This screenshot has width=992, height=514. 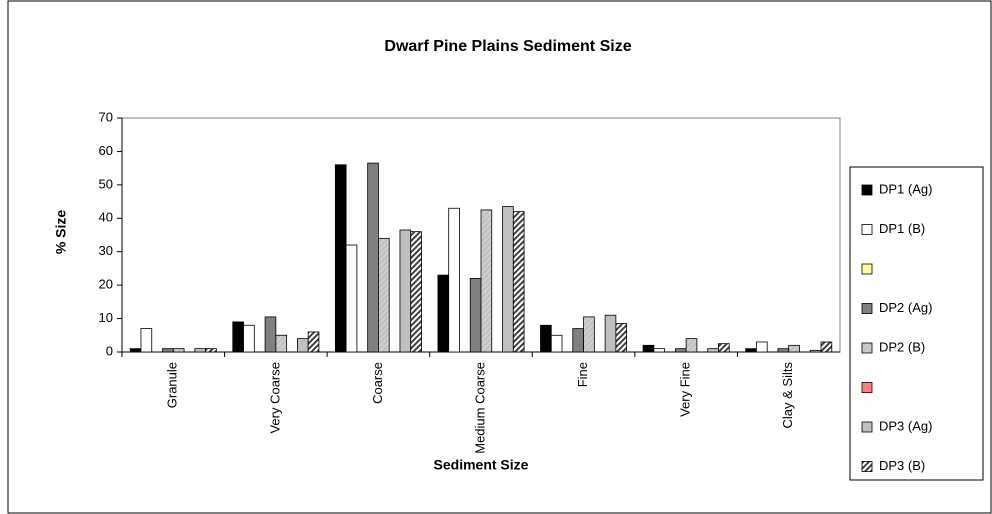 I want to click on legend-label: DP3 (B), so click(x=902, y=465).